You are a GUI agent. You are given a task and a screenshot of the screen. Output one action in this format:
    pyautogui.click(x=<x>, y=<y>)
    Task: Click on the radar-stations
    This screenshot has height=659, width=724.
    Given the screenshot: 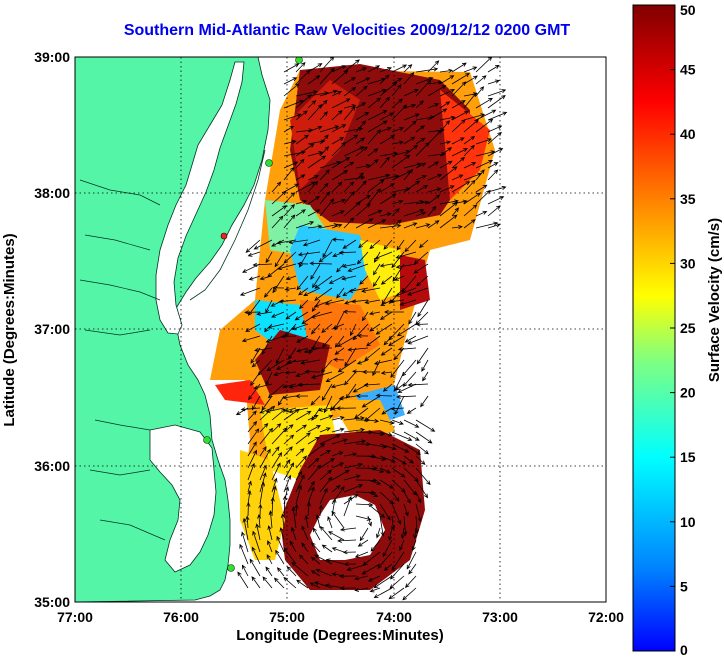 What is the action you would take?
    pyautogui.click(x=253, y=314)
    